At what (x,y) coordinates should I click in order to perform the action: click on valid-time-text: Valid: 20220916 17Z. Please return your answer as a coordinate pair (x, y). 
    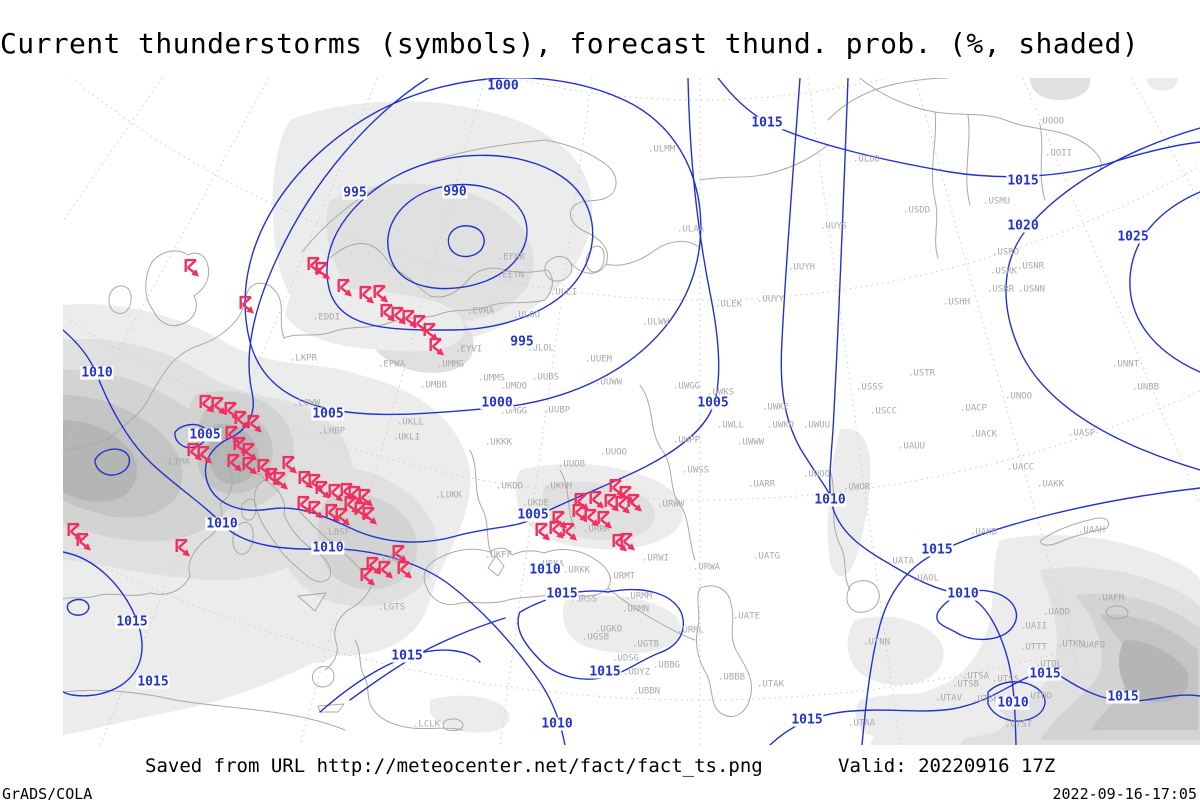
    Looking at the image, I should click on (947, 766).